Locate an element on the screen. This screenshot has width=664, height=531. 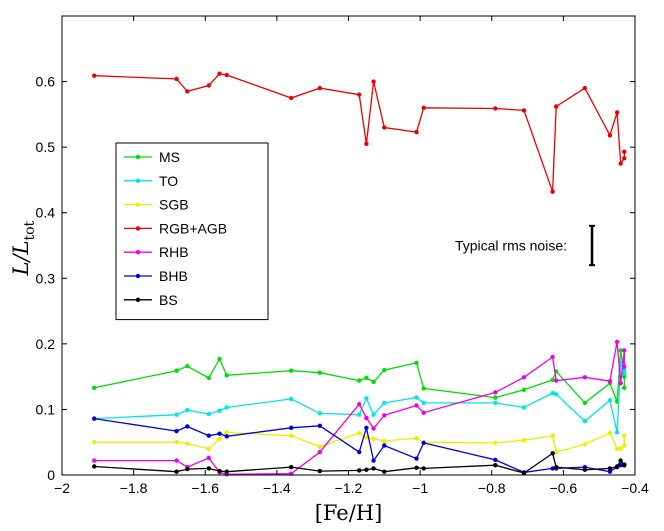
legend-label: BS is located at coordinates (168, 300).